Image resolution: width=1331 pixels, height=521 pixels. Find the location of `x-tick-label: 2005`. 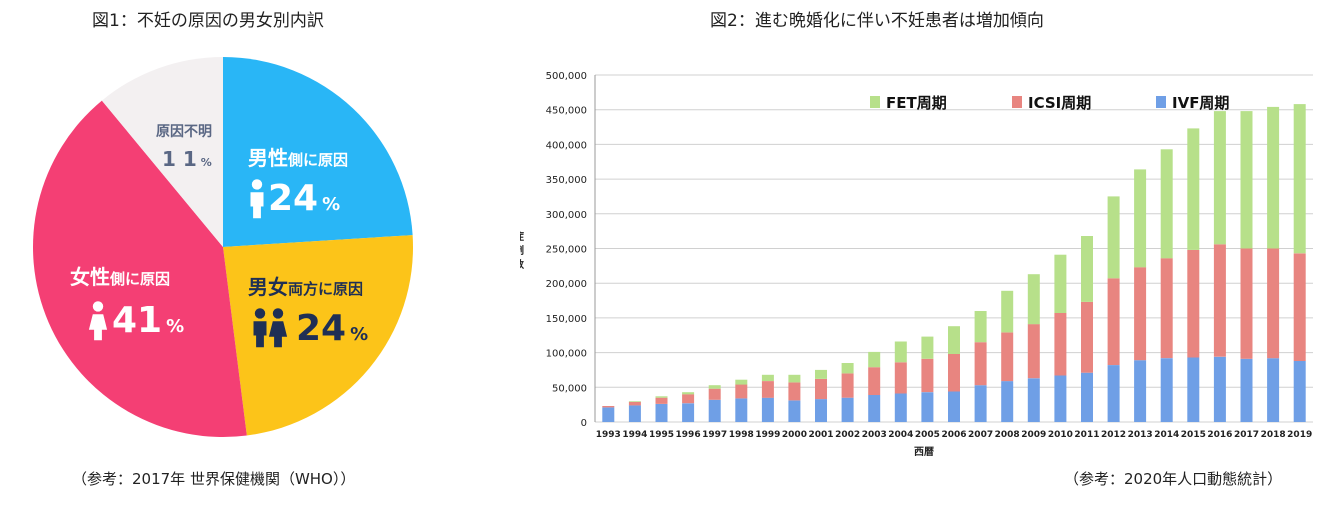

x-tick-label: 2005 is located at coordinates (927, 435).